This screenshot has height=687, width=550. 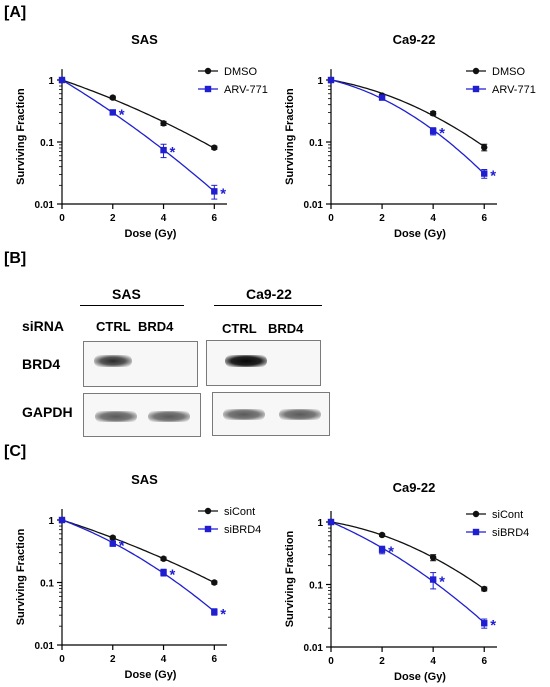 I want to click on blot-group-ca922: Ca9-22, so click(x=269, y=294).